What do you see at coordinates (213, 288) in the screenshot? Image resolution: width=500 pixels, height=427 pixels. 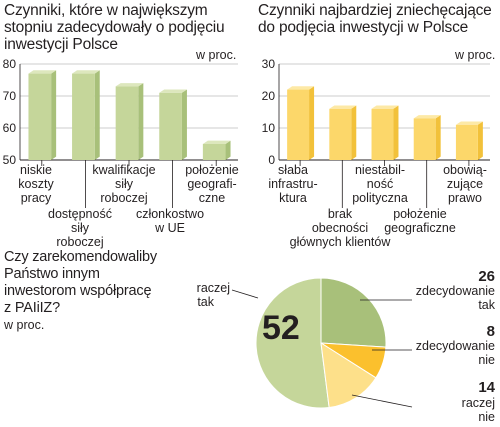 I see `pie-label-raczej-tak: raczej` at bounding box center [213, 288].